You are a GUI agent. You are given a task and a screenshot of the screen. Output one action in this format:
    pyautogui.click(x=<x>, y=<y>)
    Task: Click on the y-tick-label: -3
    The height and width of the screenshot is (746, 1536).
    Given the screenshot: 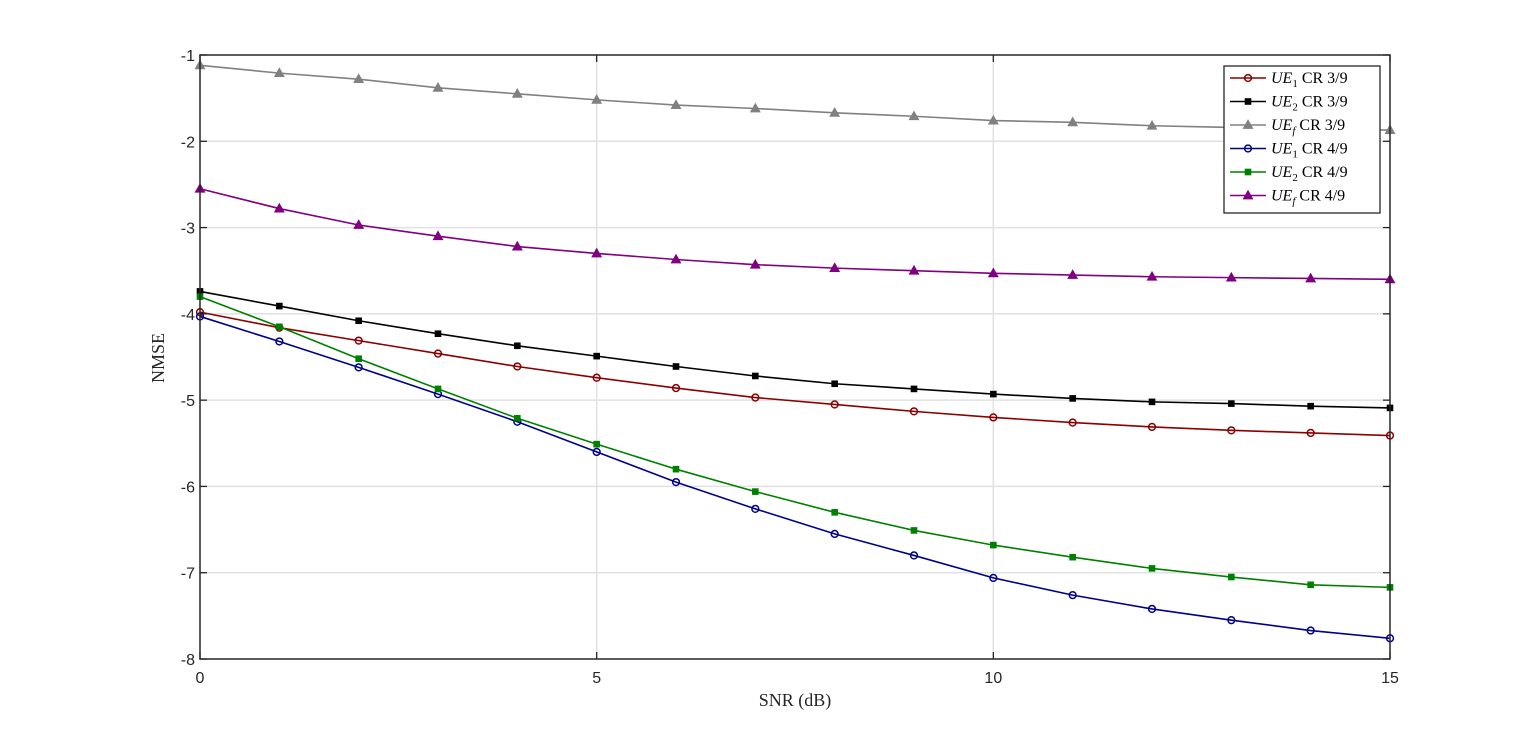 What is the action you would take?
    pyautogui.click(x=188, y=229)
    